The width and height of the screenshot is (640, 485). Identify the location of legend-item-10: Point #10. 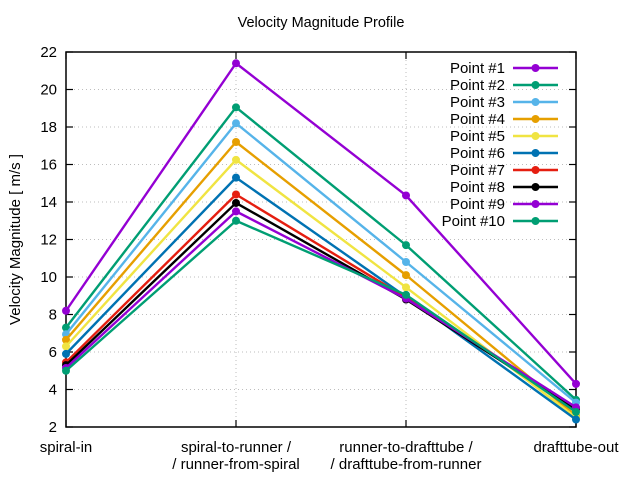
(500, 221).